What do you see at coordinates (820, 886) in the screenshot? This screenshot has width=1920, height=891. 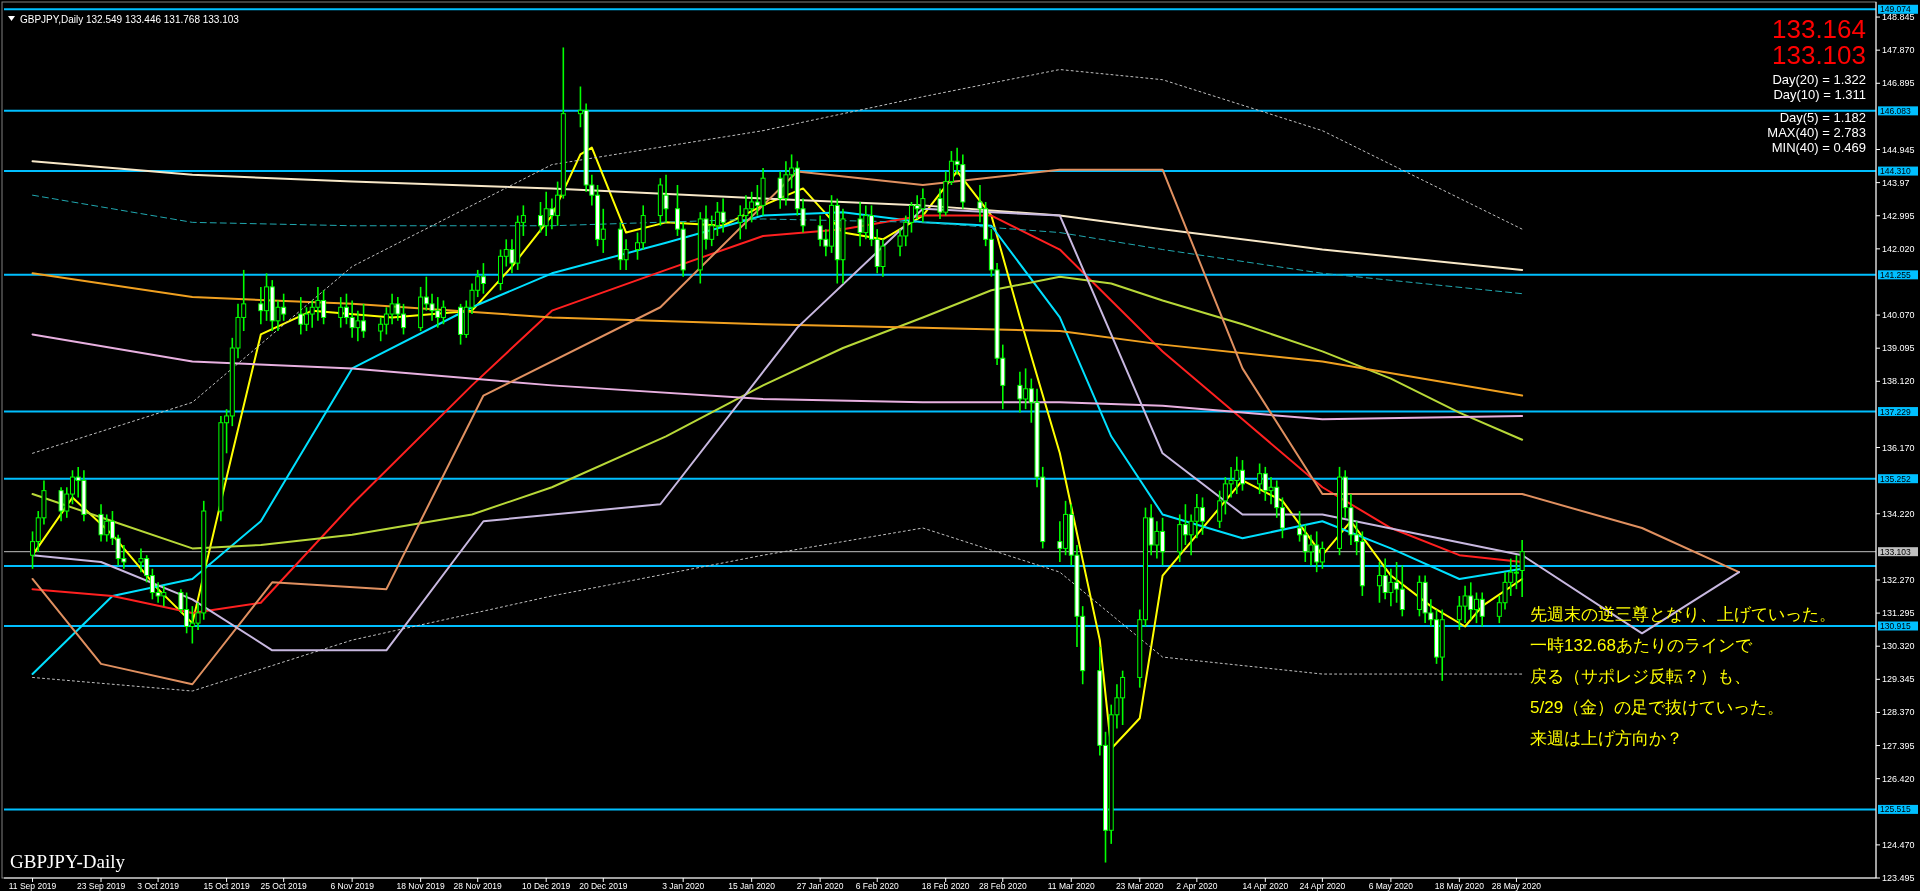 I see `x-tick-label: 27 Jan 2020` at bounding box center [820, 886].